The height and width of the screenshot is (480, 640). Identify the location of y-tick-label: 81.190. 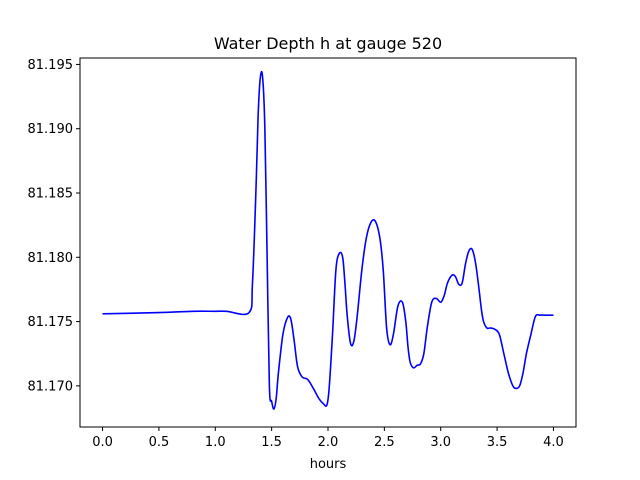
(51, 129).